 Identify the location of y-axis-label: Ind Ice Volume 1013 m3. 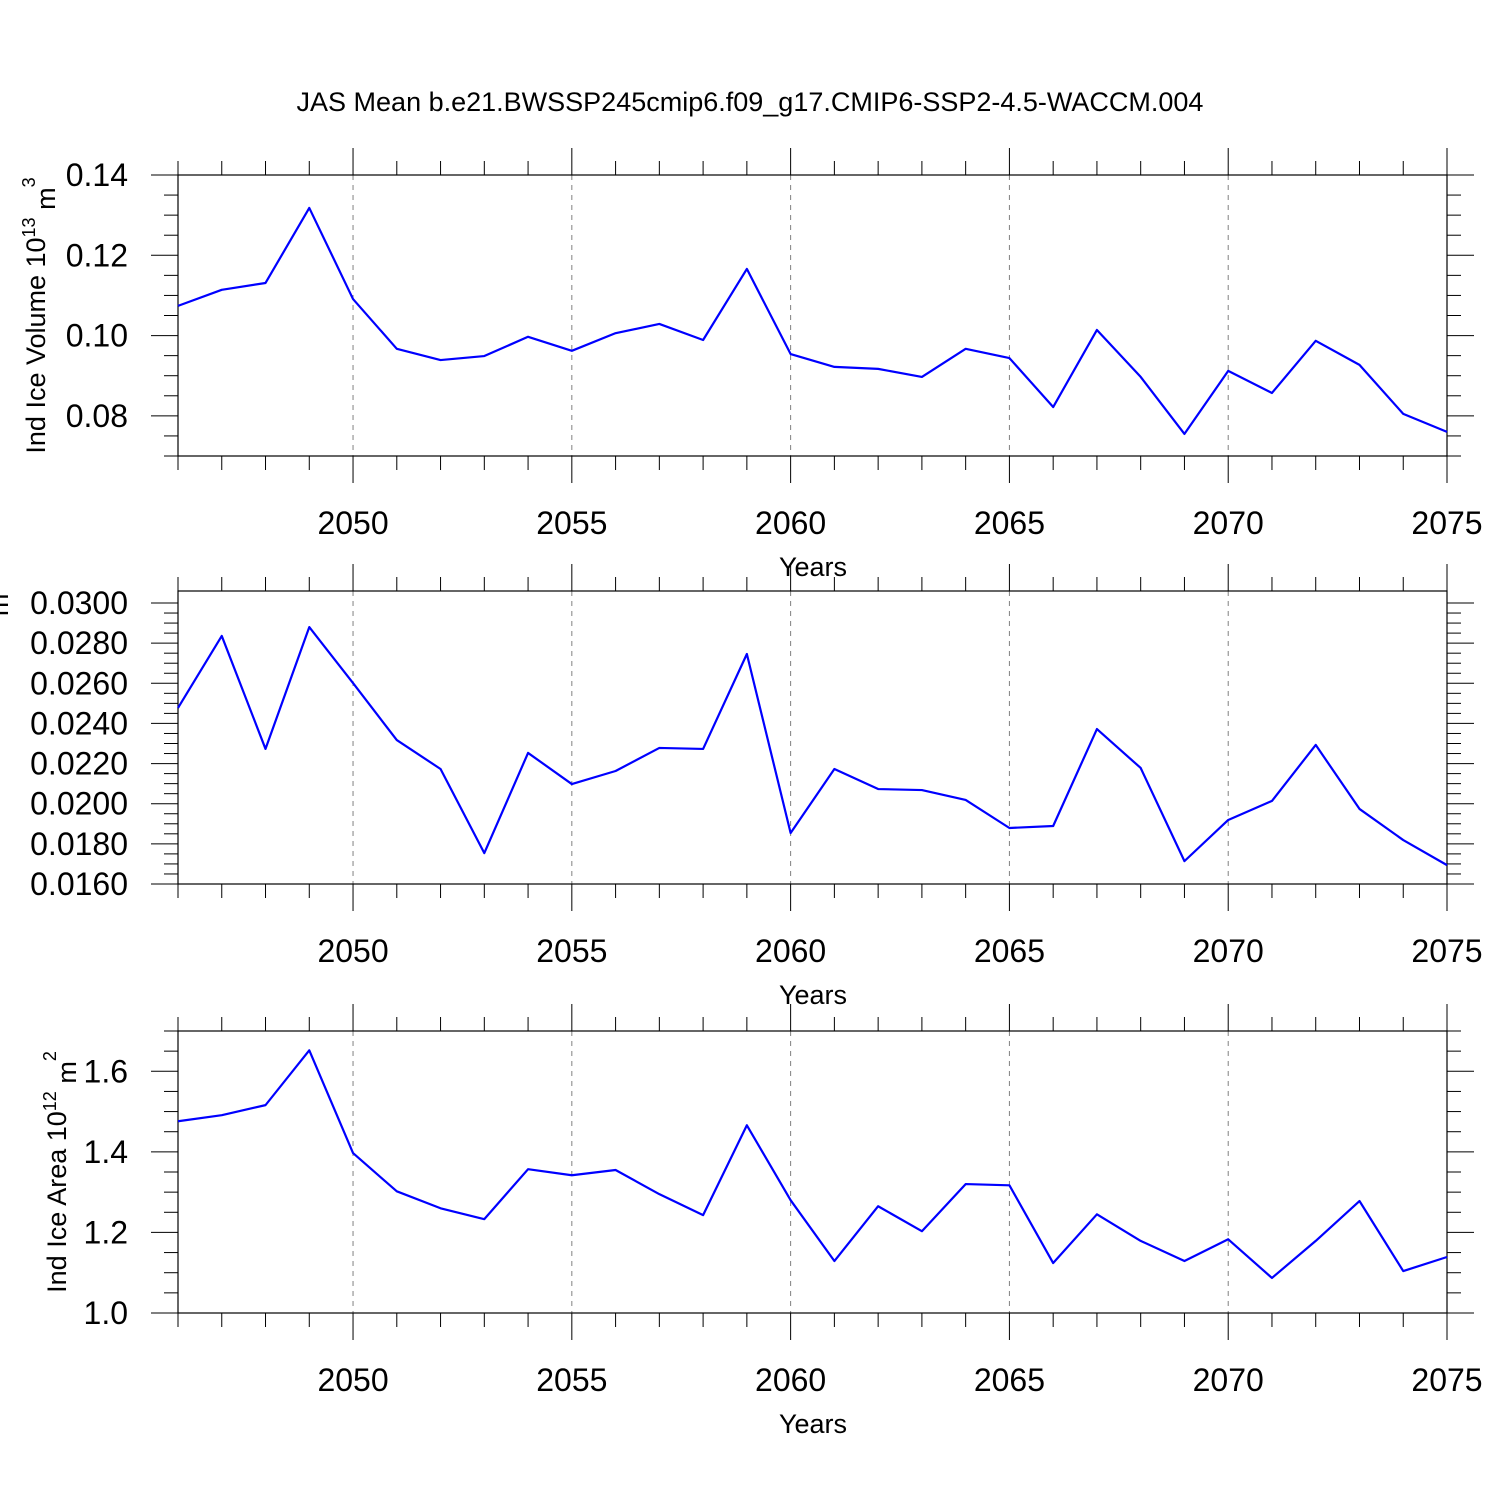
(40, 315).